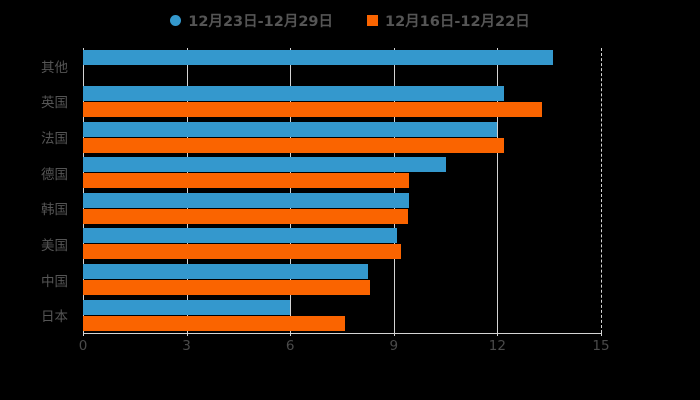  What do you see at coordinates (186, 346) in the screenshot?
I see `x-tick-label: 3` at bounding box center [186, 346].